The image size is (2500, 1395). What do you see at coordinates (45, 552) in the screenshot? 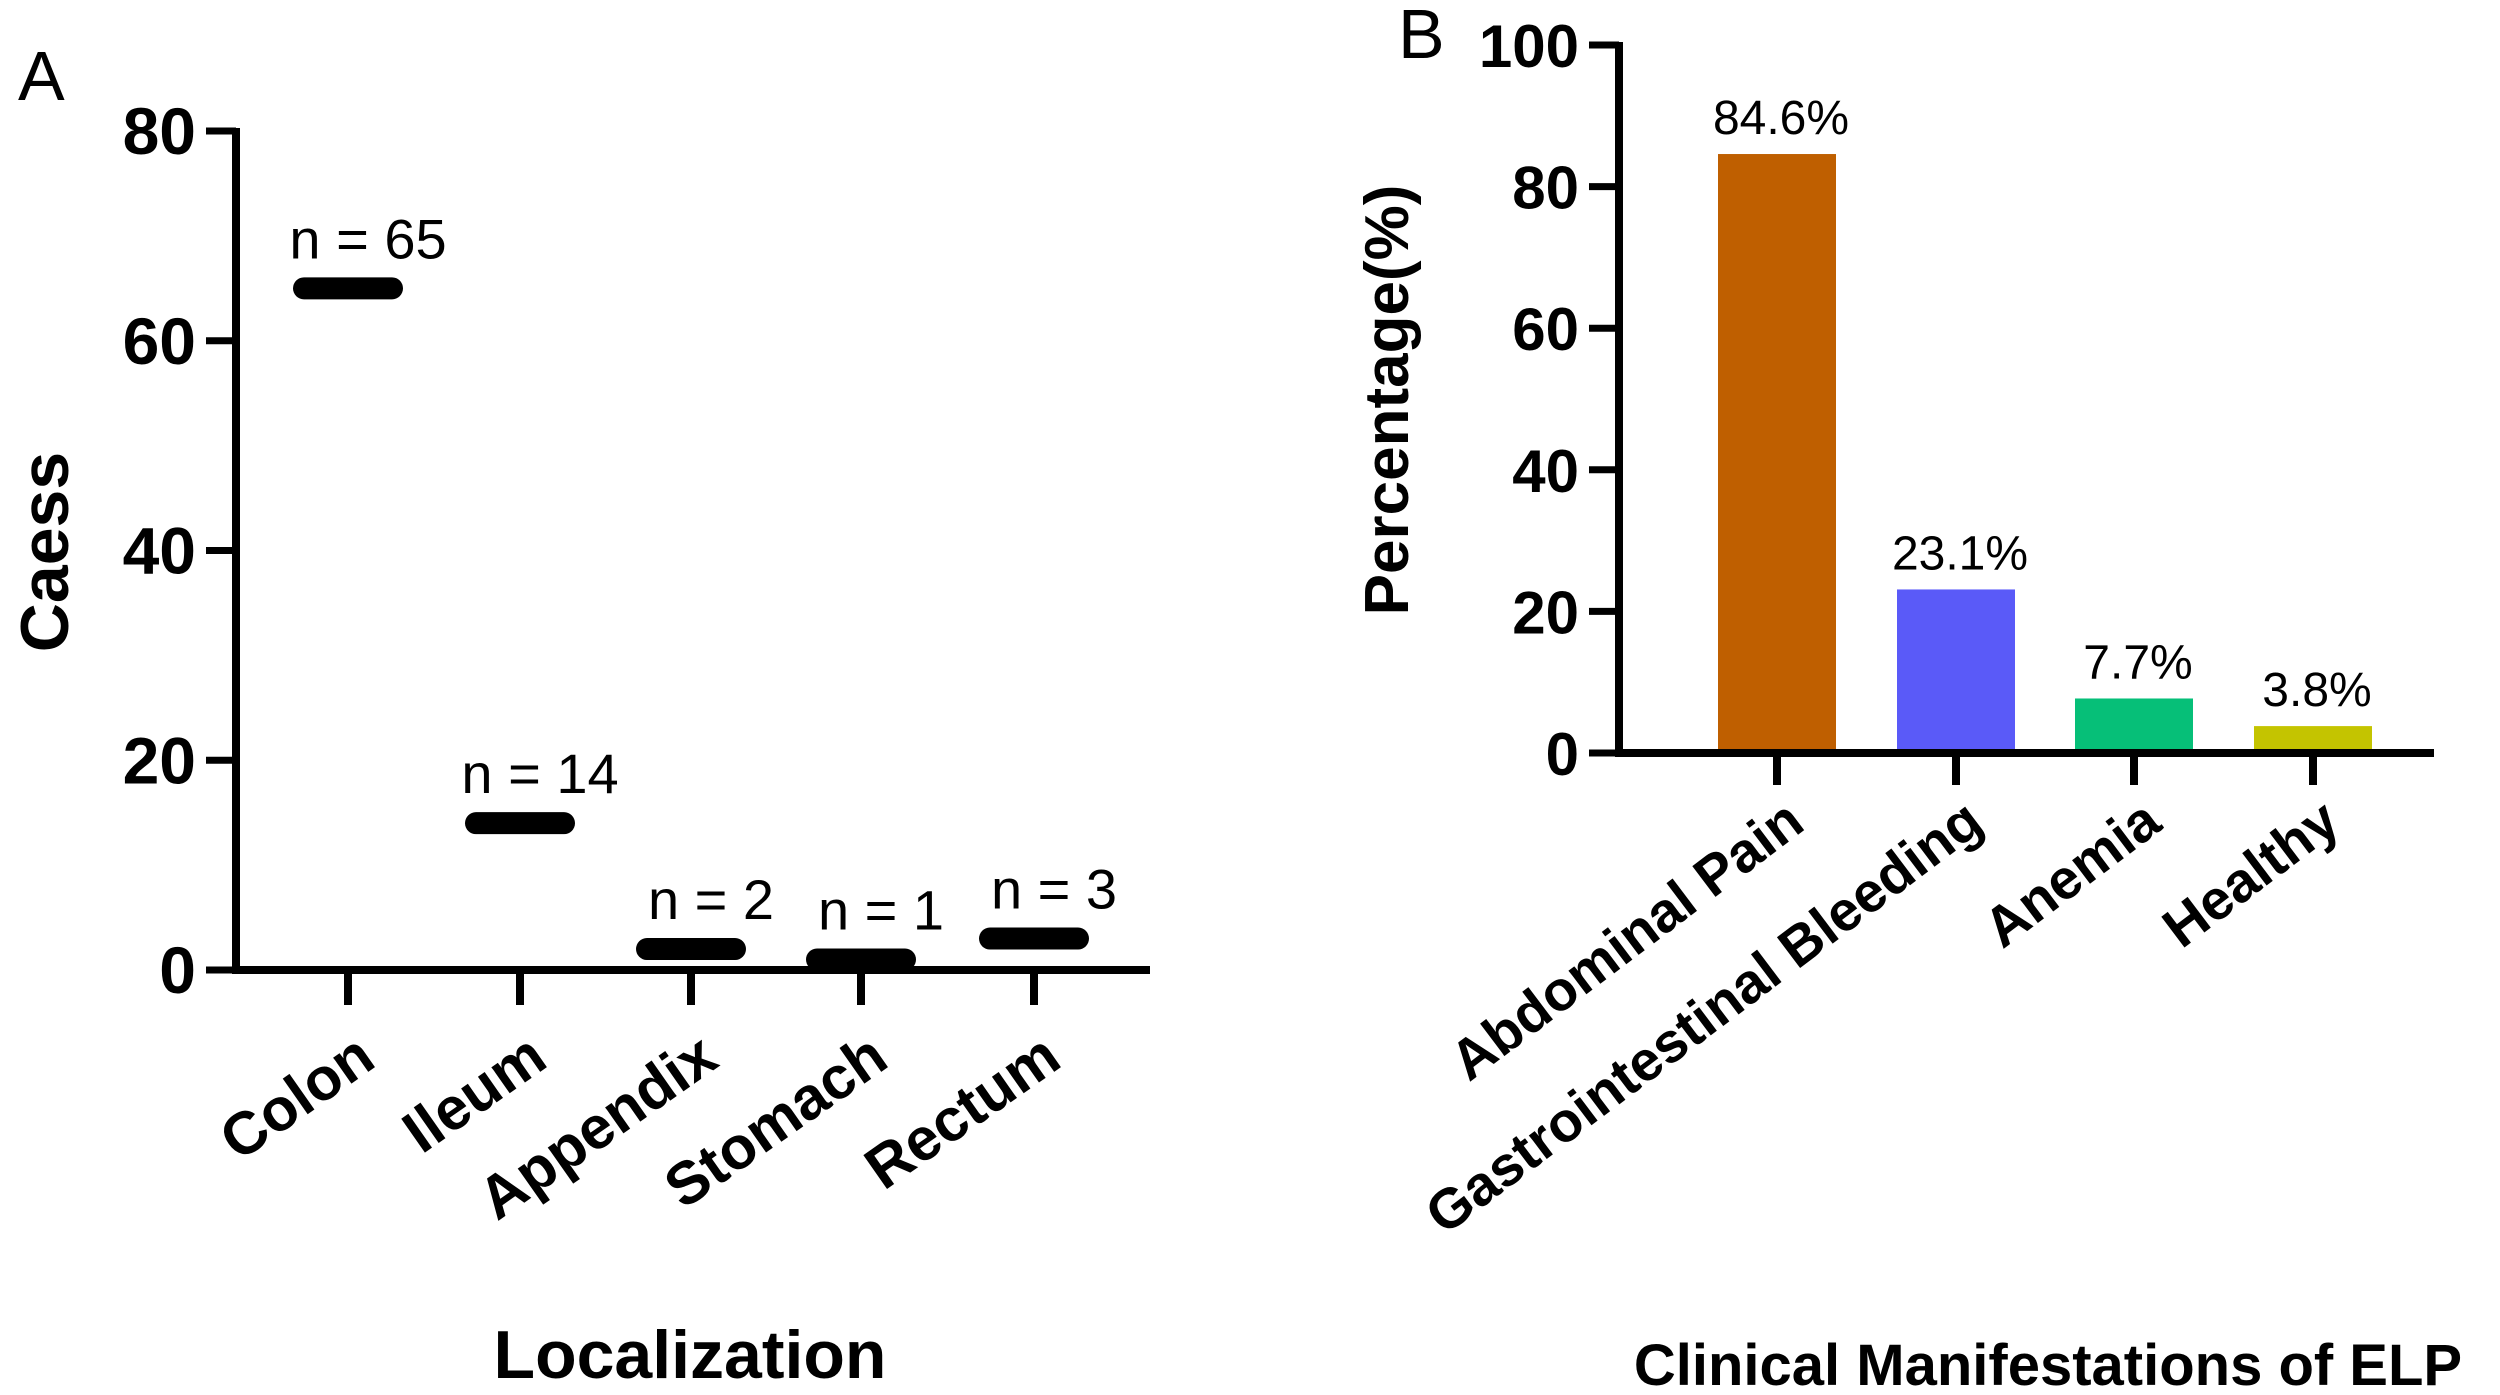
I see `chart-a-ylabel: Caess` at bounding box center [45, 552].